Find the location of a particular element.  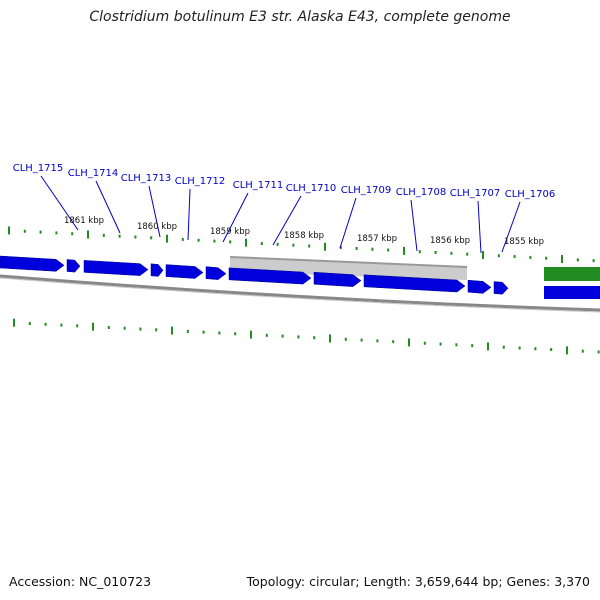

cds-feature-edge is located at coordinates (572, 292).